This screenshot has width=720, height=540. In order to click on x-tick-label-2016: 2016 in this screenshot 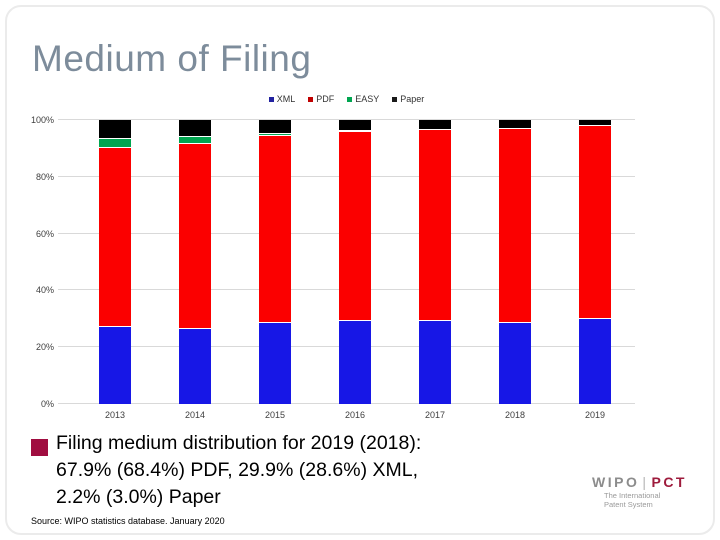, I will do `click(355, 415)`.